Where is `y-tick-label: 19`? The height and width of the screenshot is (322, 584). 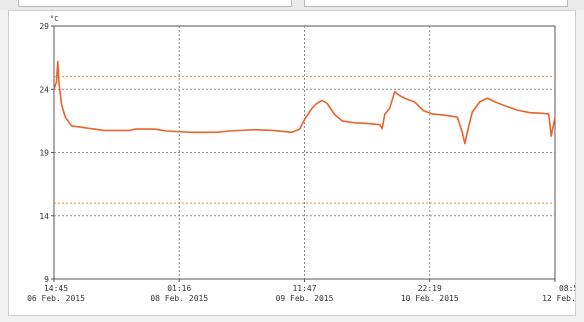 y-tick-label: 19 is located at coordinates (44, 153).